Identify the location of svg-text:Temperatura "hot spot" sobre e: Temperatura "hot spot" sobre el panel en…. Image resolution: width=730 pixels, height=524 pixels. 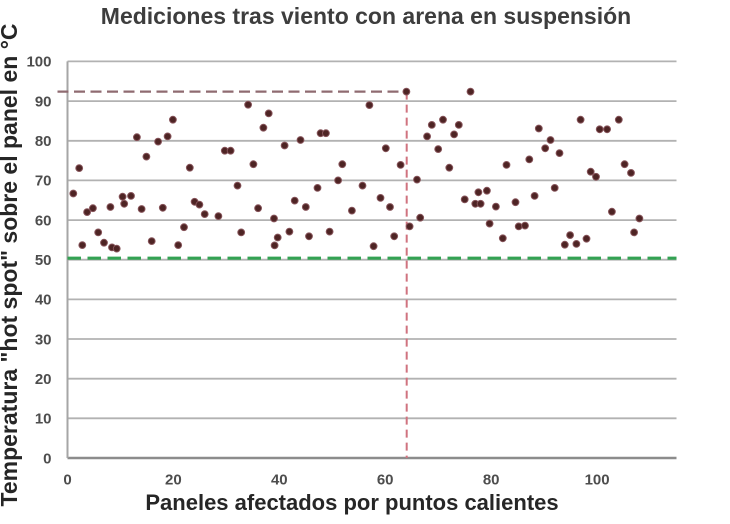
(11, 265).